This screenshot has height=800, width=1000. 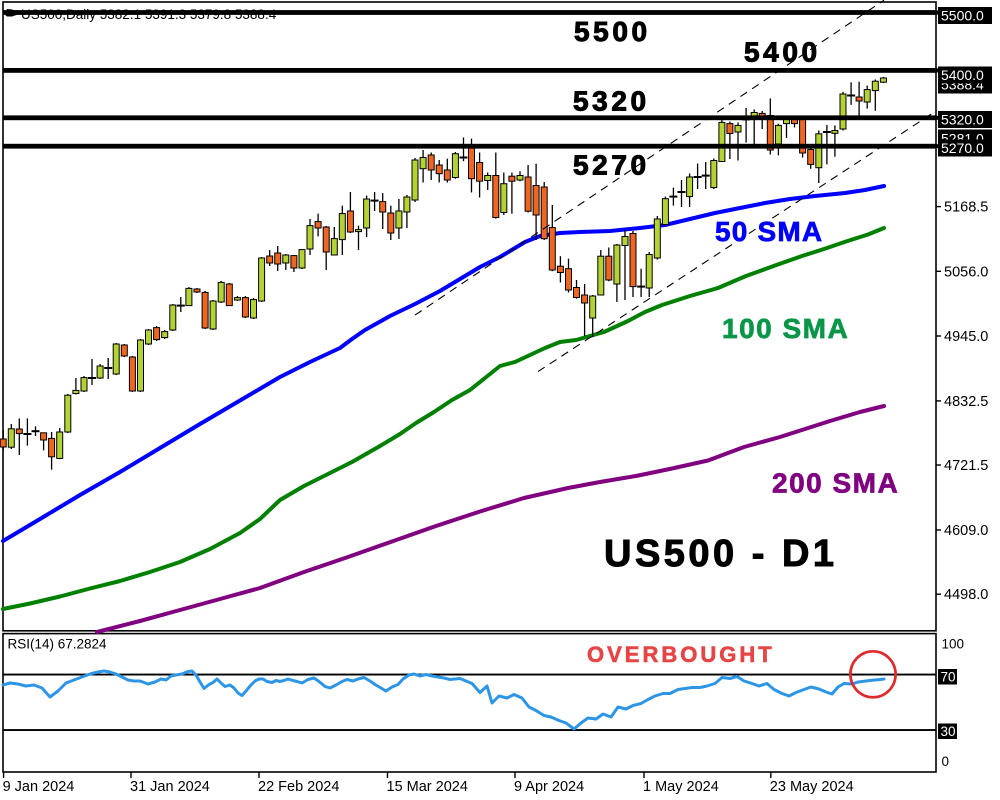 I want to click on svg-text: 31 Jan 2024, so click(x=170, y=787).